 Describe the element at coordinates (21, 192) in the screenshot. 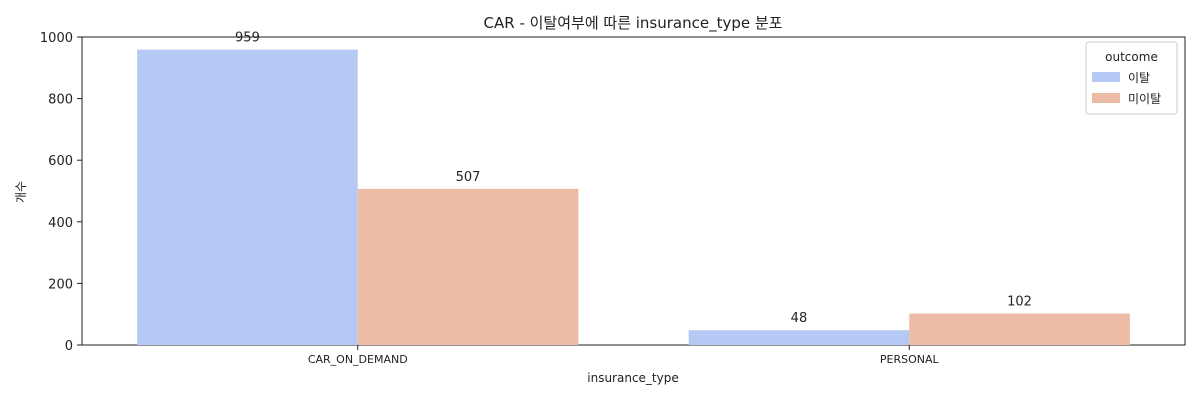

I see `y-axis-label: 개수` at that location.